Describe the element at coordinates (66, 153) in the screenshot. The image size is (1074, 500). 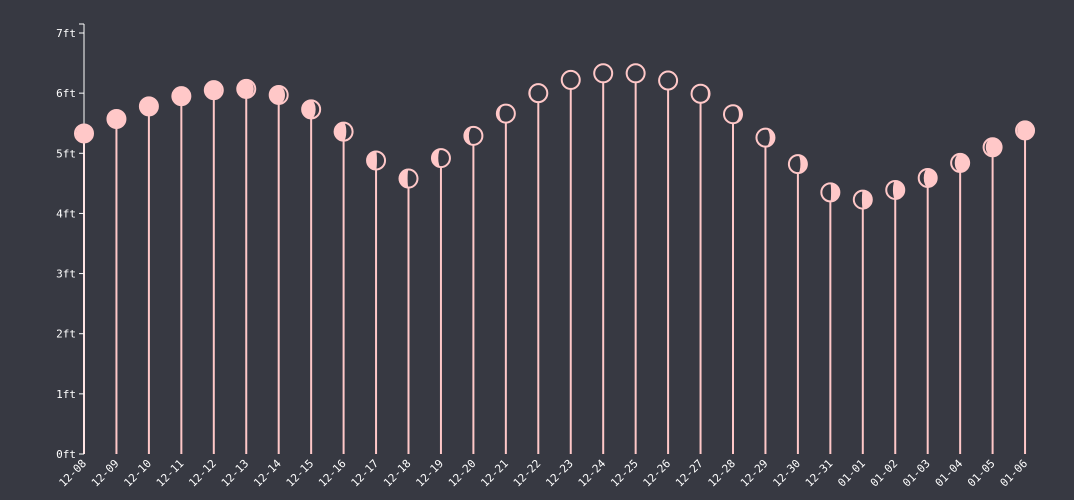
I see `y-tick-label: 5ft` at that location.